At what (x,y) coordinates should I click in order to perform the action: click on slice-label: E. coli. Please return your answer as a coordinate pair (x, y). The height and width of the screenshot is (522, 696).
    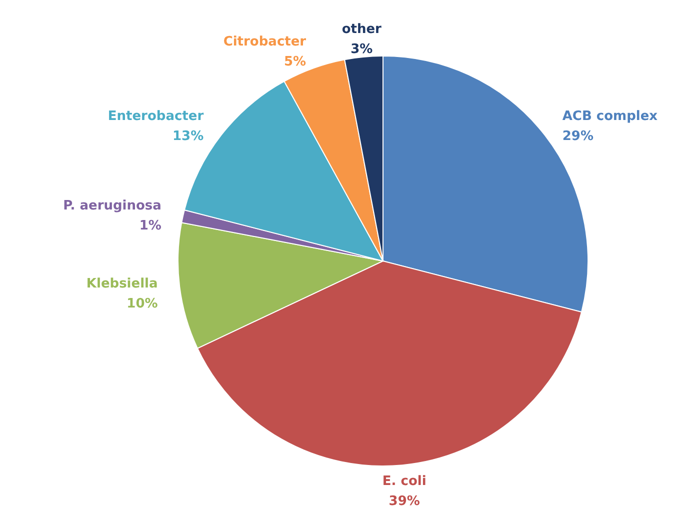
    Looking at the image, I should click on (404, 481).